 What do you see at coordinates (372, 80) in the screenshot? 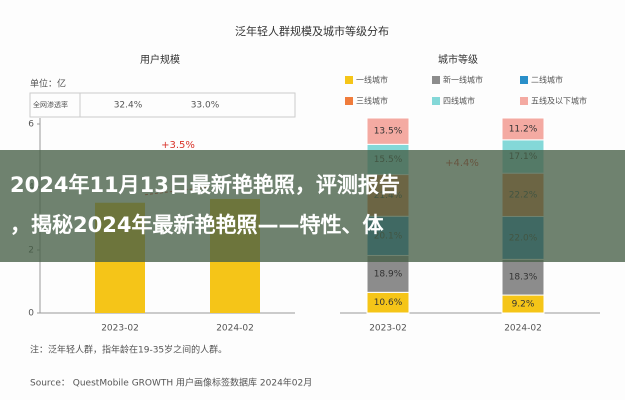
I see `legend-label: 一线城市` at bounding box center [372, 80].